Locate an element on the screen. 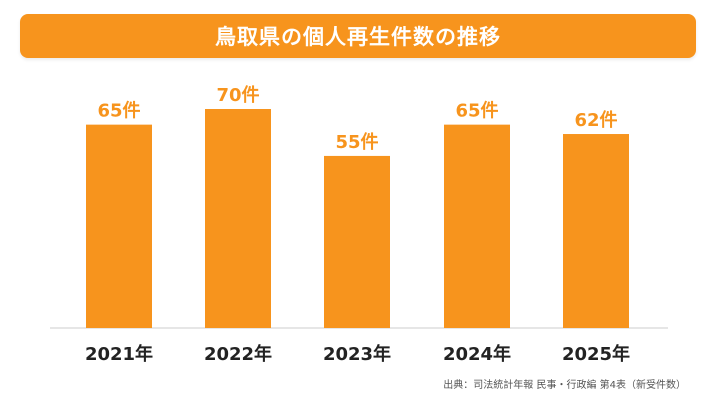 This screenshot has width=716, height=403. data-label-2: 70件 is located at coordinates (237, 95).